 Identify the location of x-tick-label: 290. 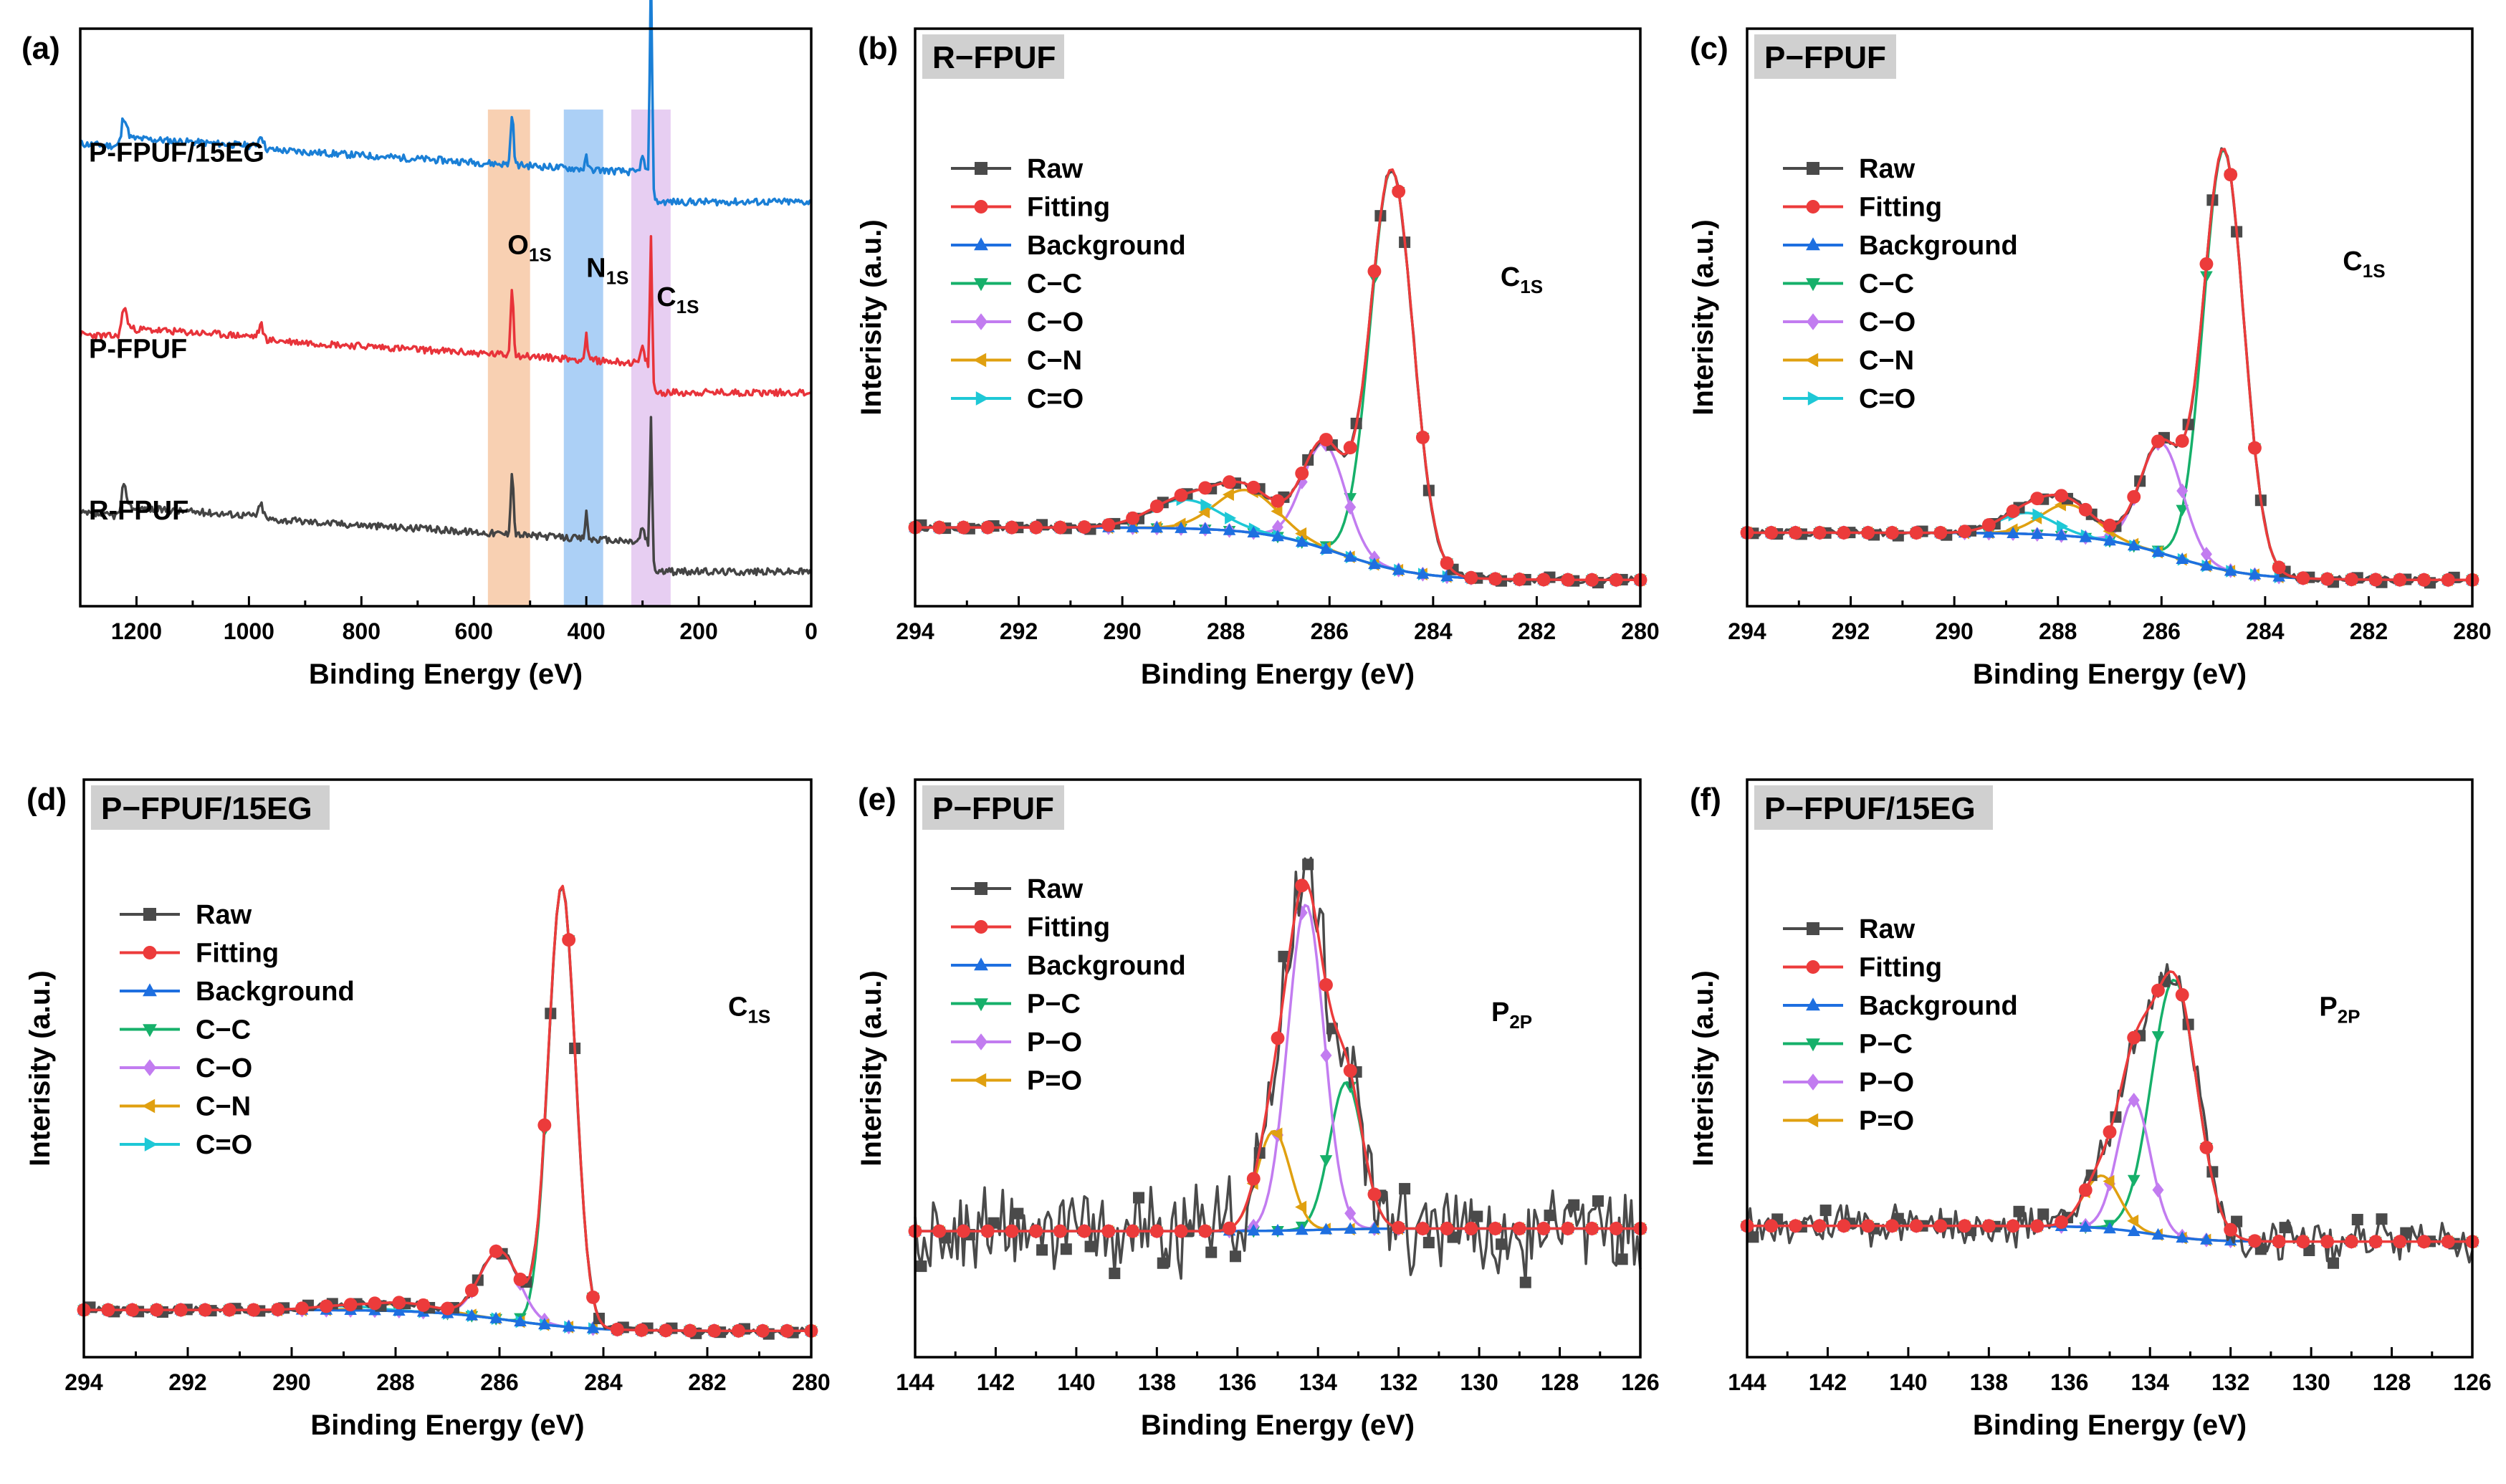
(1122, 631).